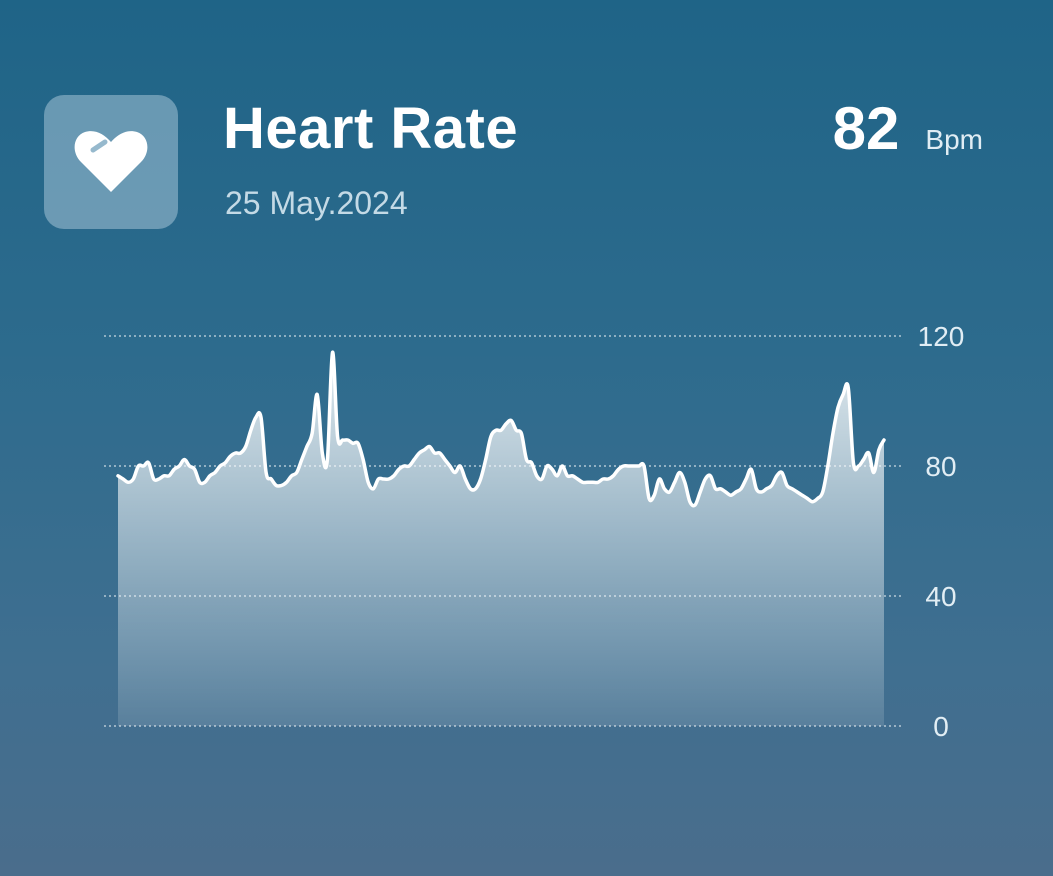 The image size is (1053, 876). I want to click on y-tick-label-40: 40, so click(940, 596).